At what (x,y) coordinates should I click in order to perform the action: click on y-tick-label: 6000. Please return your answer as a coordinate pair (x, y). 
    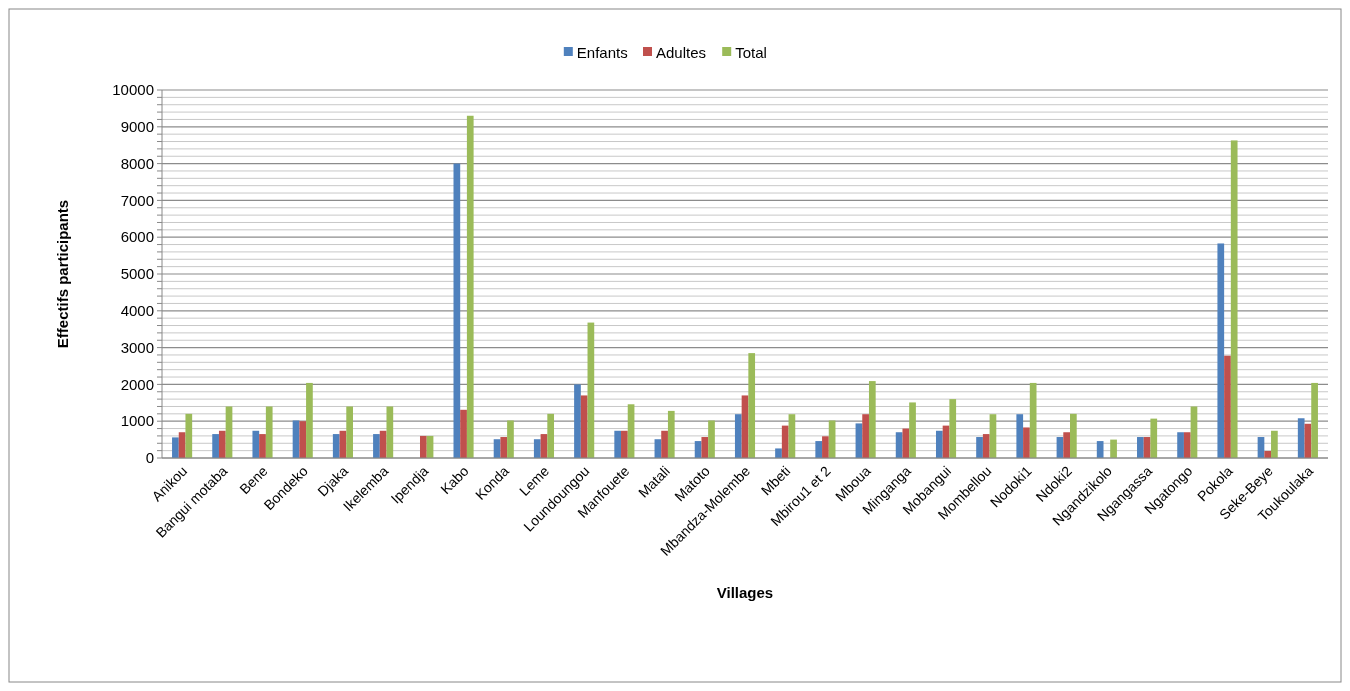
    Looking at the image, I should click on (137, 237).